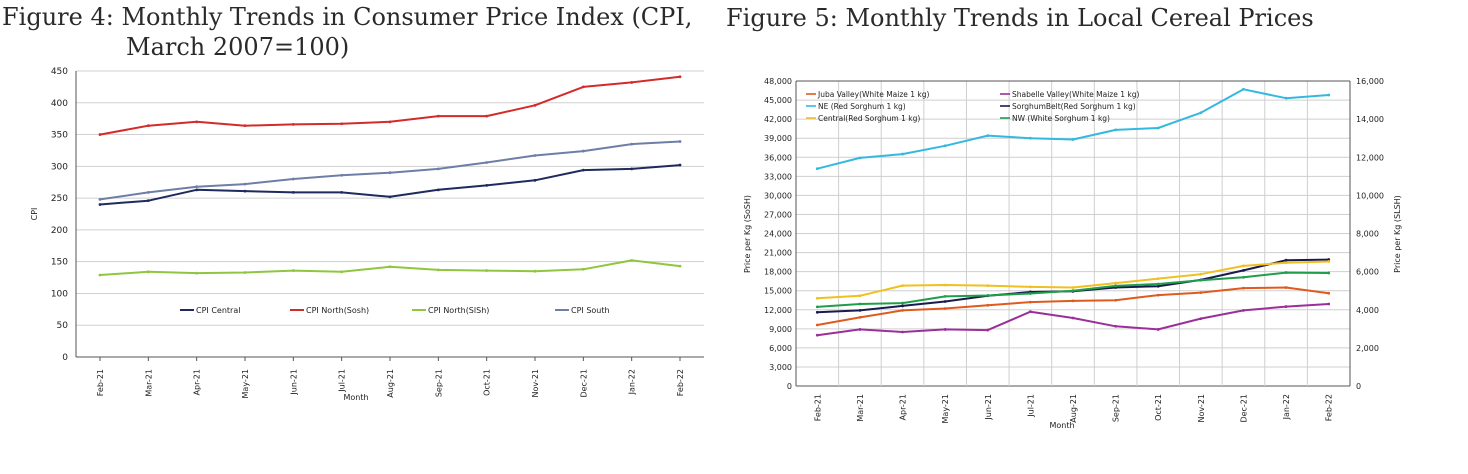  Describe the element at coordinates (778, 195) in the screenshot. I see `cereal-ytick-label: 30,000` at that location.